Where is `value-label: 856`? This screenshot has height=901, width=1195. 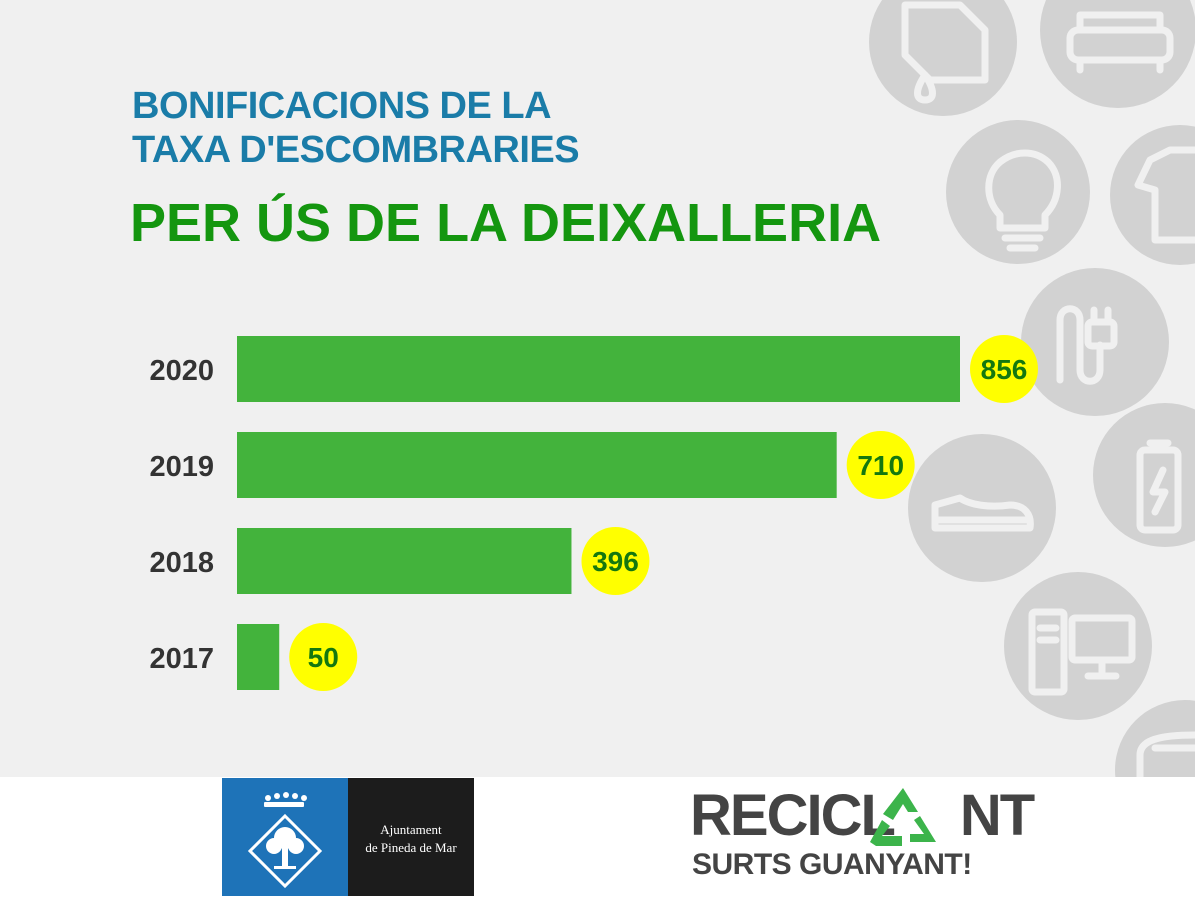 value-label: 856 is located at coordinates (1004, 369).